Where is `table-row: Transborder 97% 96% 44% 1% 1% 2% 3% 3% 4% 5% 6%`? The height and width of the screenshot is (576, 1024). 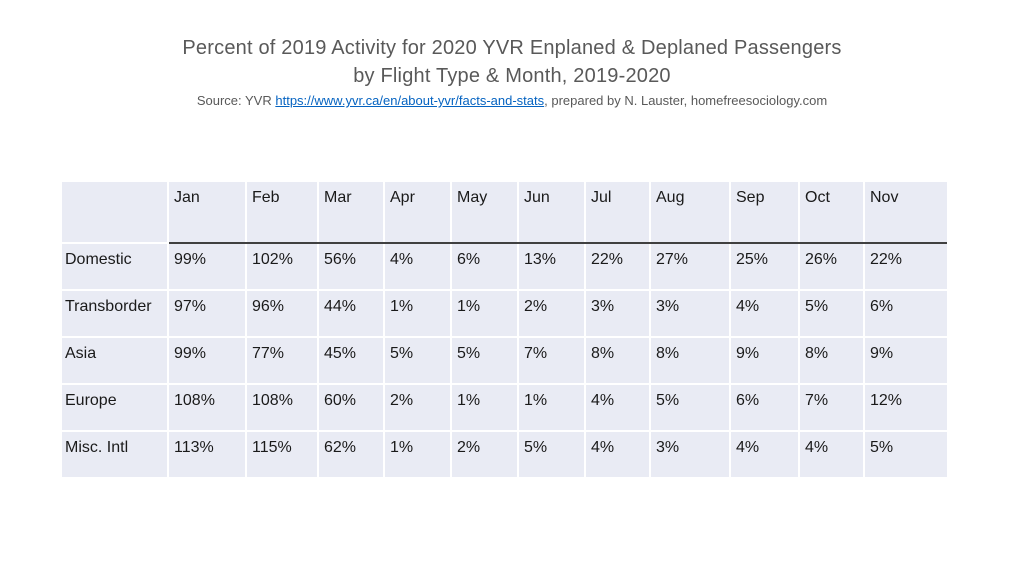 table-row: Transborder 97% 96% 44% 1% 1% 2% 3% 3% 4% 5% 6% is located at coordinates (504, 314).